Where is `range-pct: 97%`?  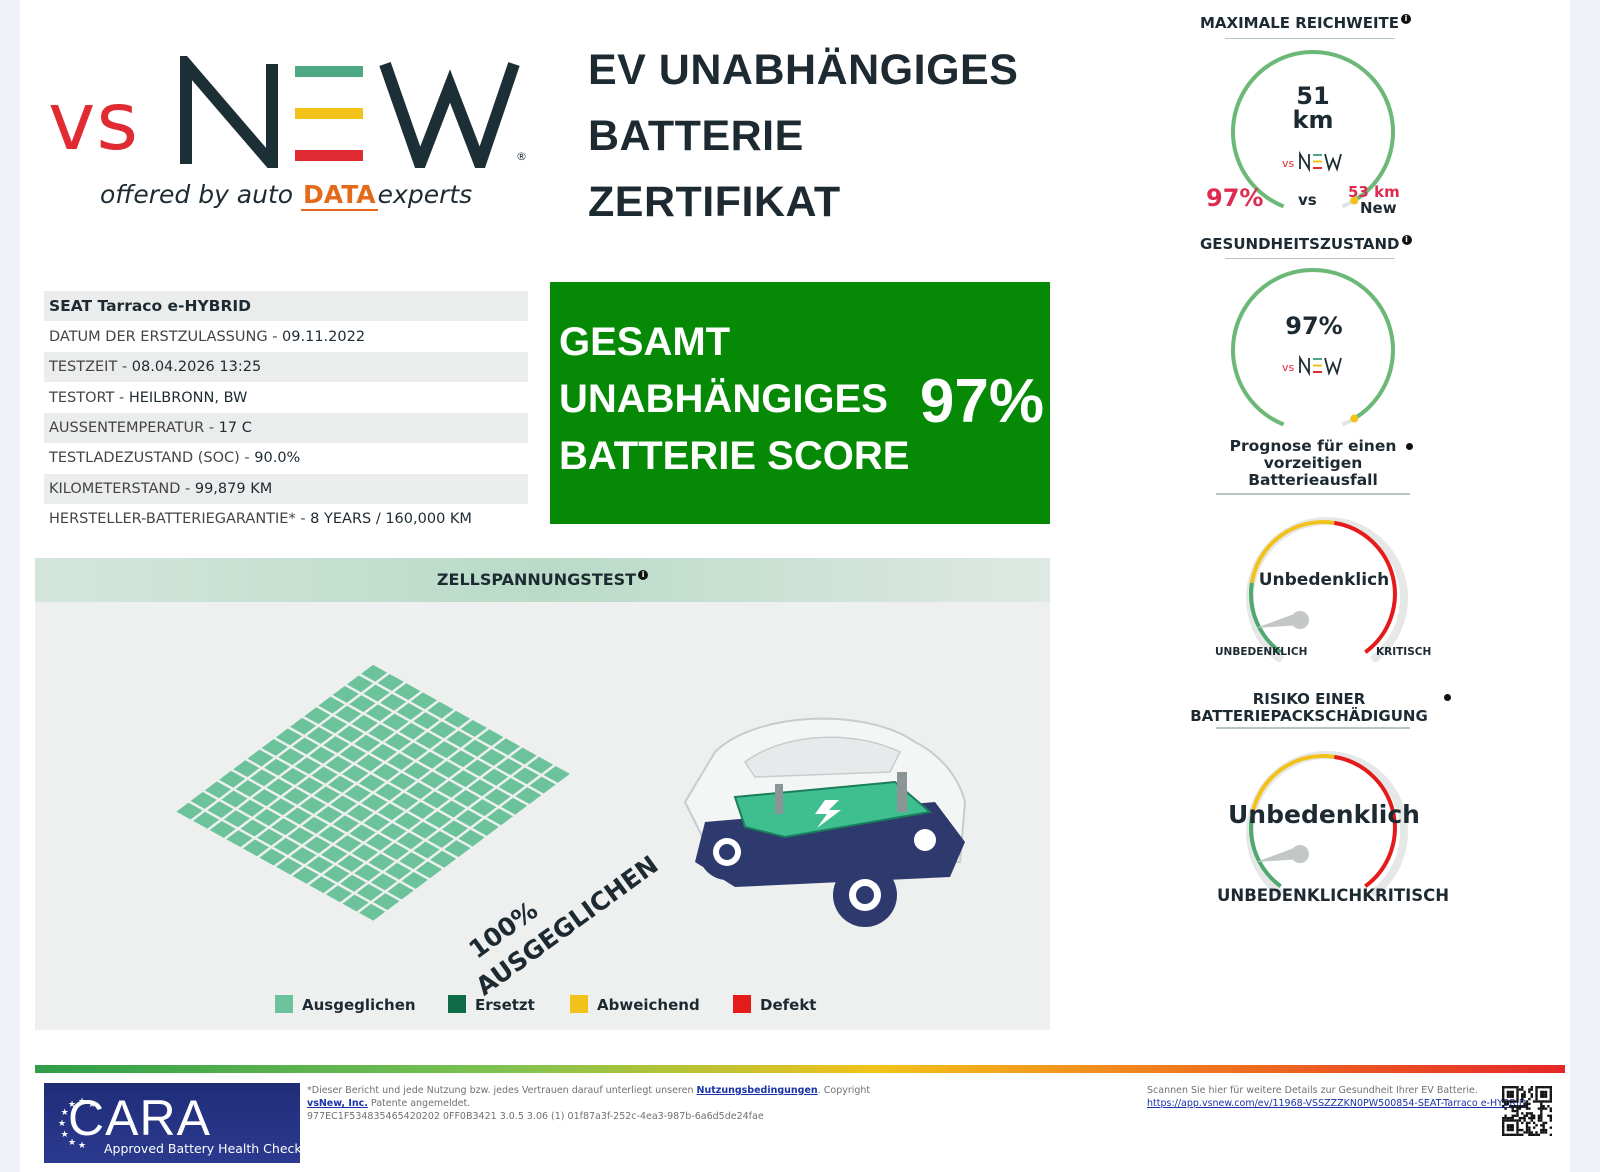
range-pct: 97% is located at coordinates (1235, 198).